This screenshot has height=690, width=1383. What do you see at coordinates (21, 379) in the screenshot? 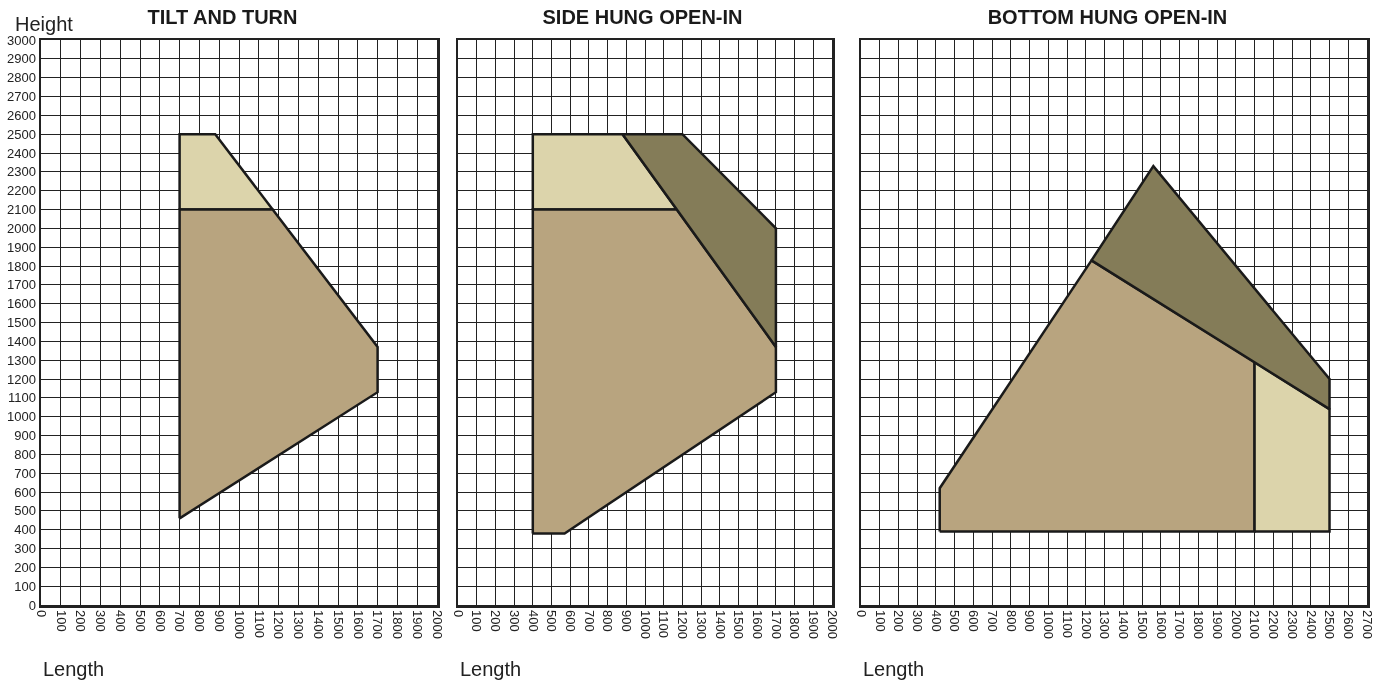
I see `y-tick-label: 1200` at bounding box center [21, 379].